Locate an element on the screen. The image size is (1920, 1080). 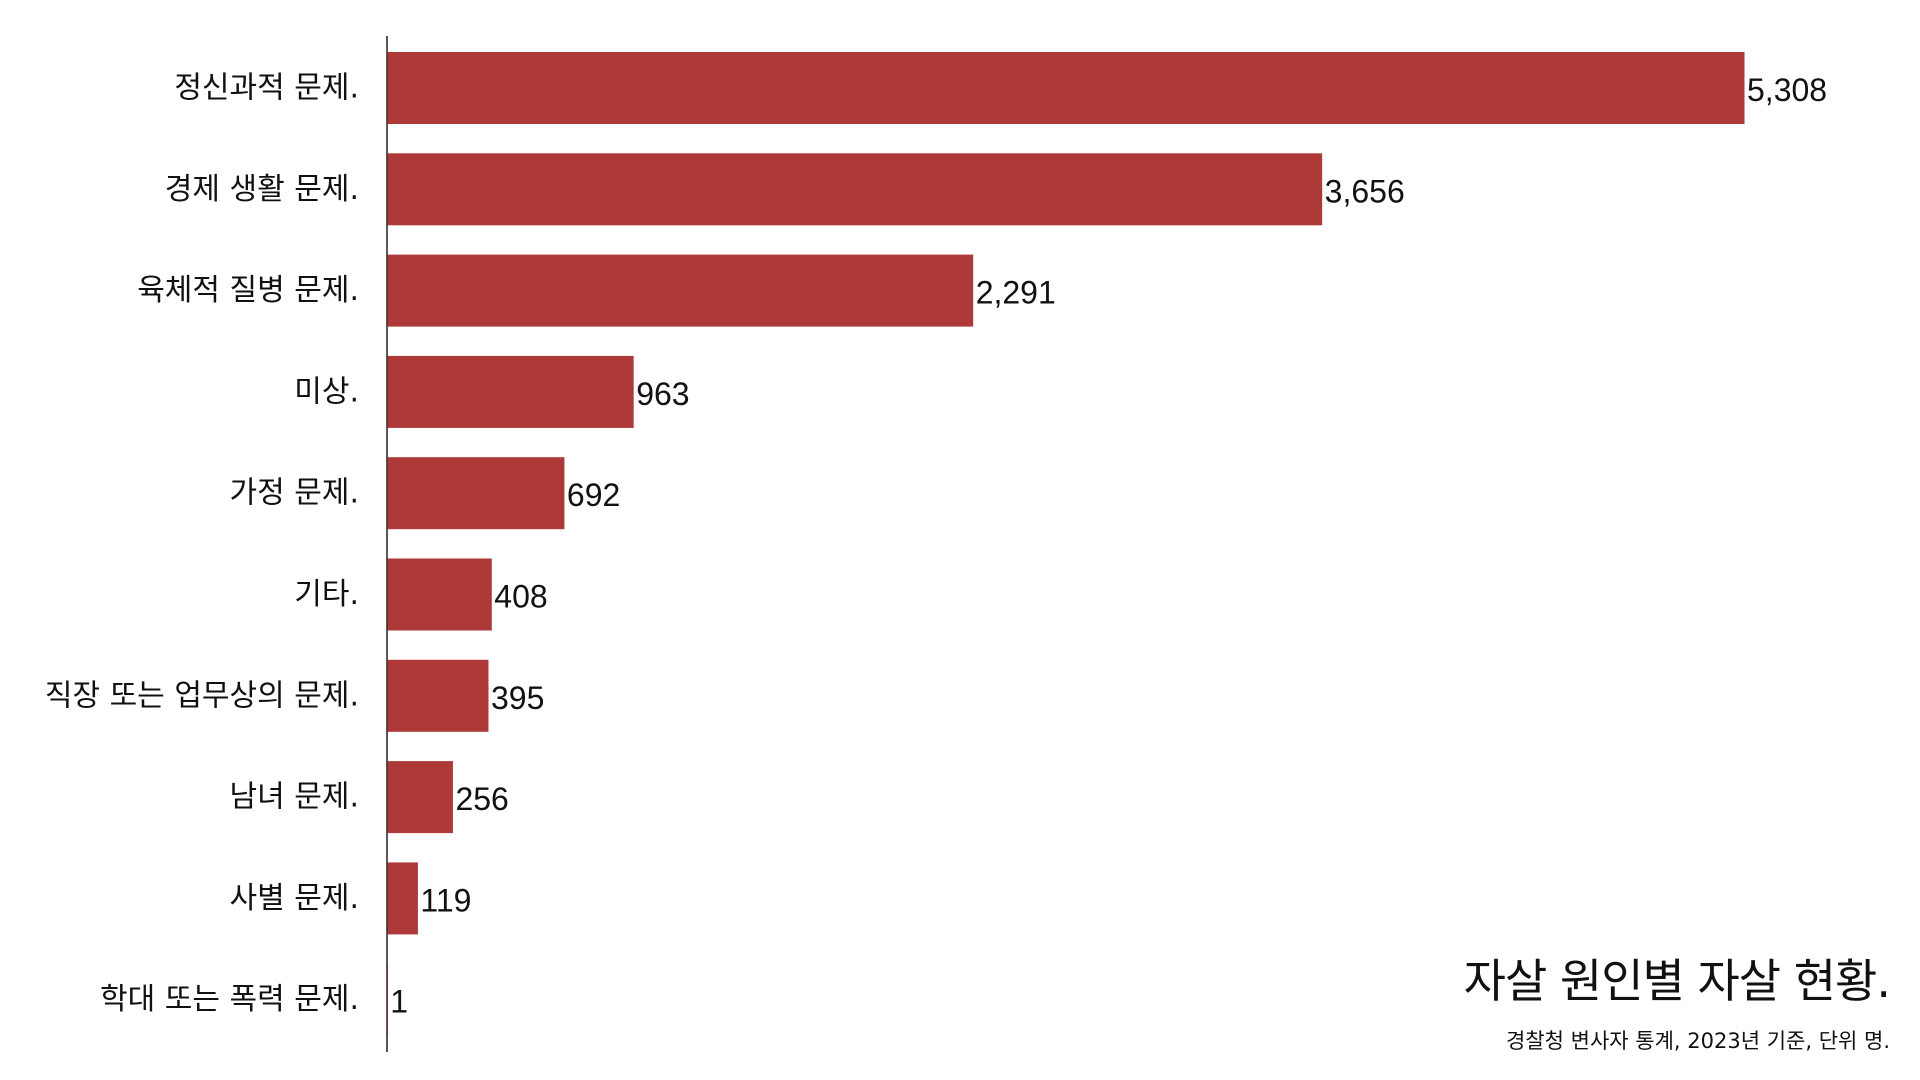
value-label-8: 119 is located at coordinates (445, 900).